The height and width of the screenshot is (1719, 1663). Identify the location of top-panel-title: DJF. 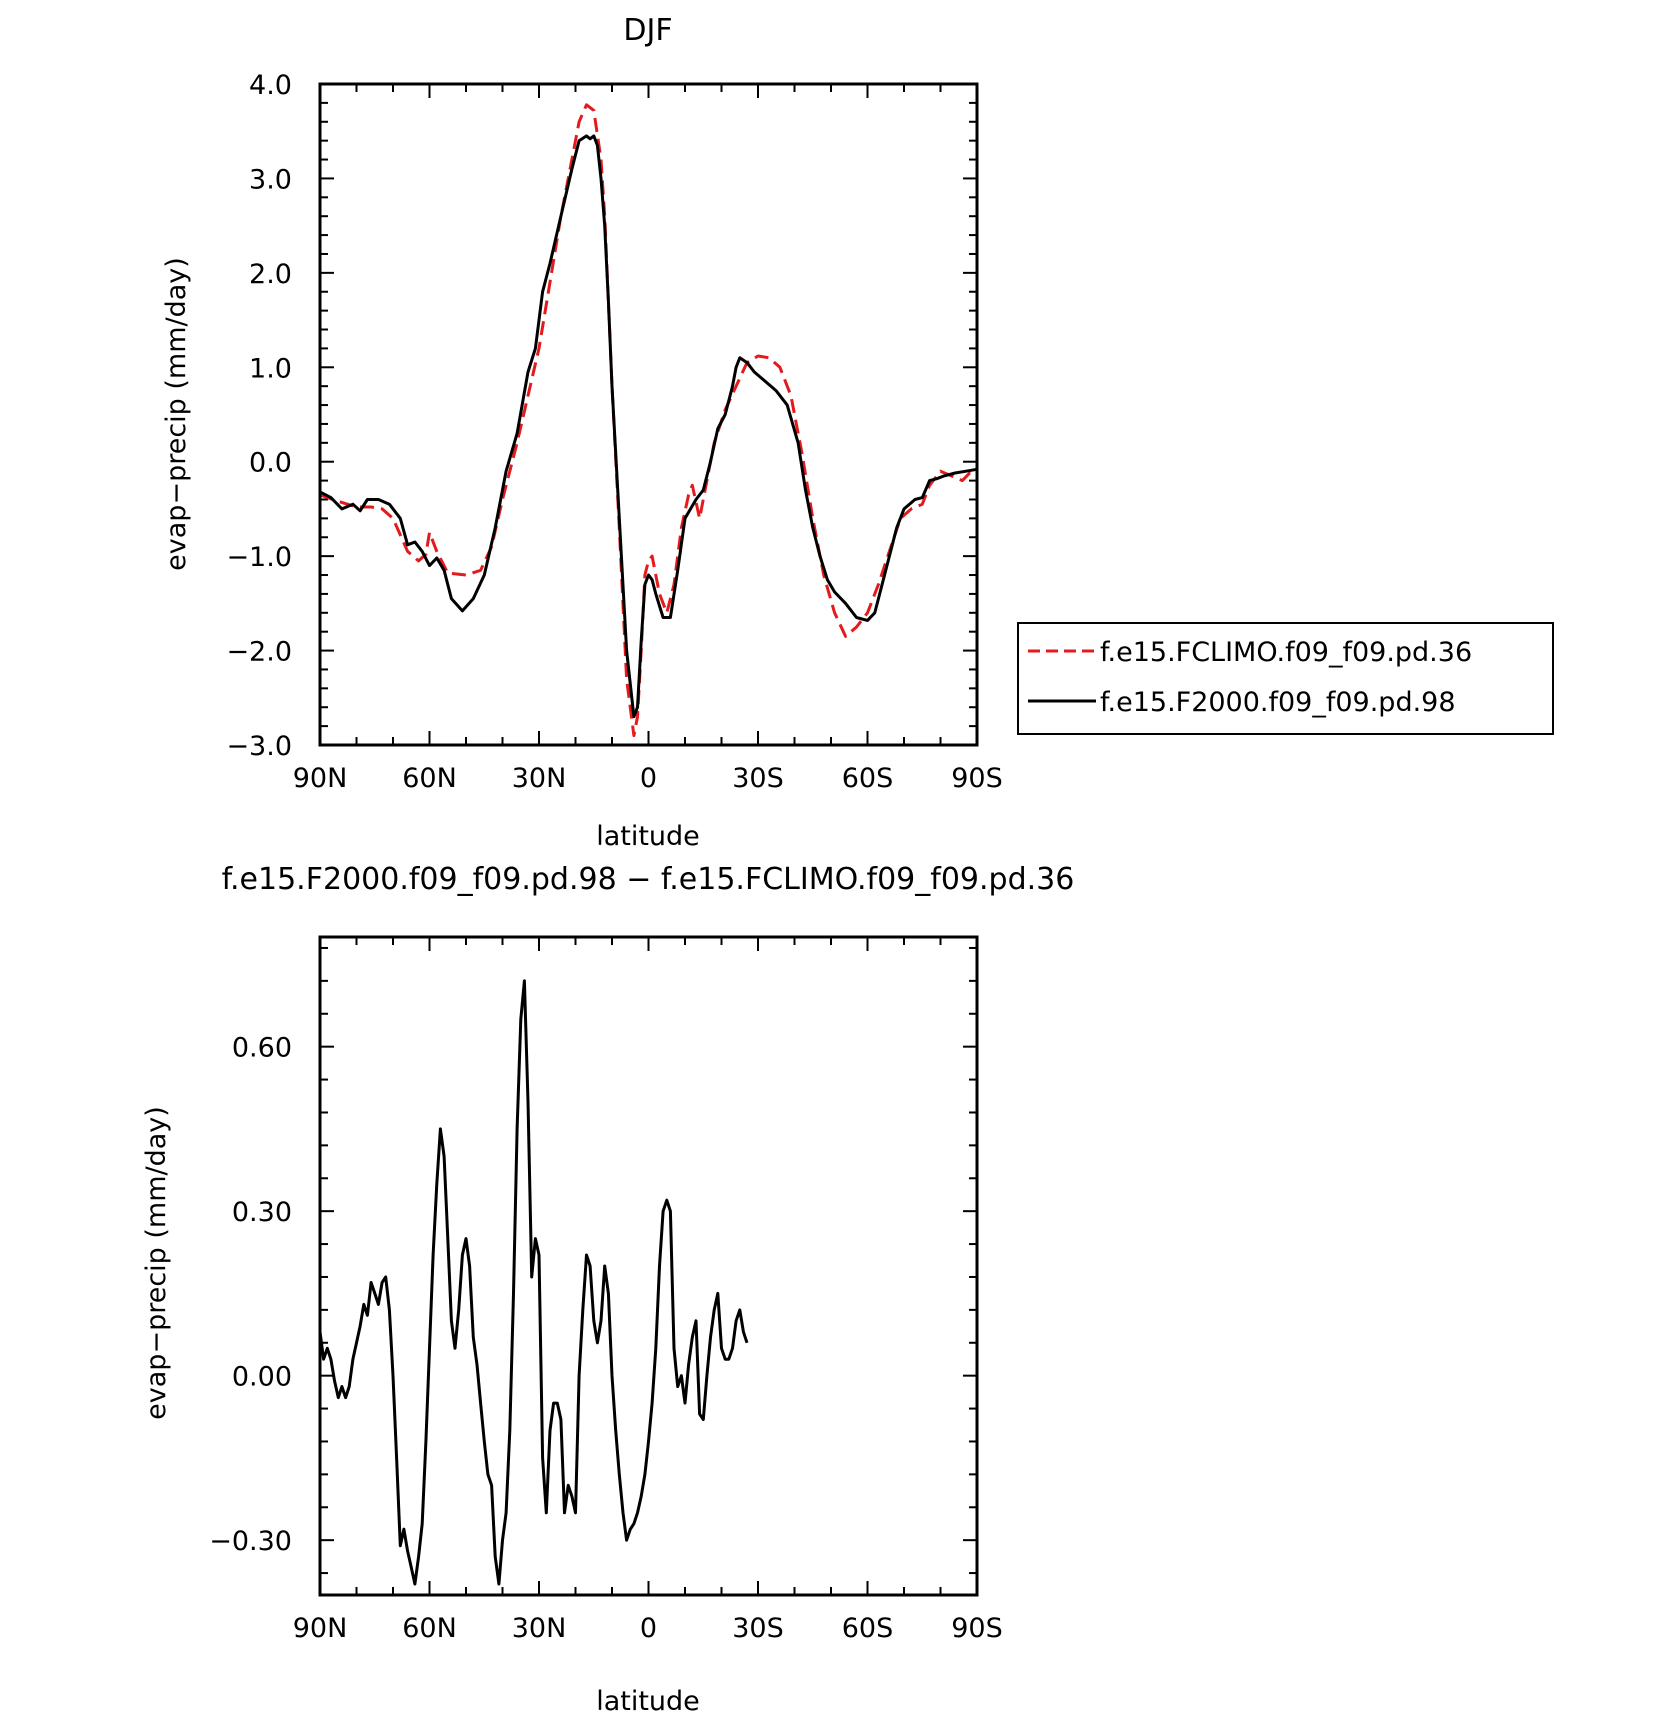
(647, 30).